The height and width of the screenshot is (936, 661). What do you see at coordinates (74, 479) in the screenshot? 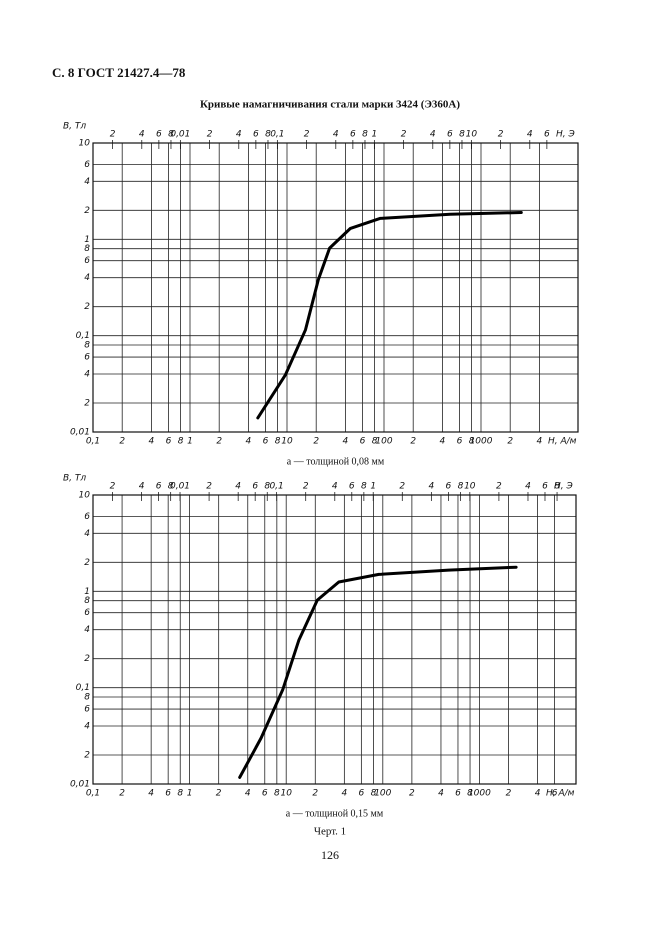
I see `y-axis-label: B, Тл` at bounding box center [74, 479].